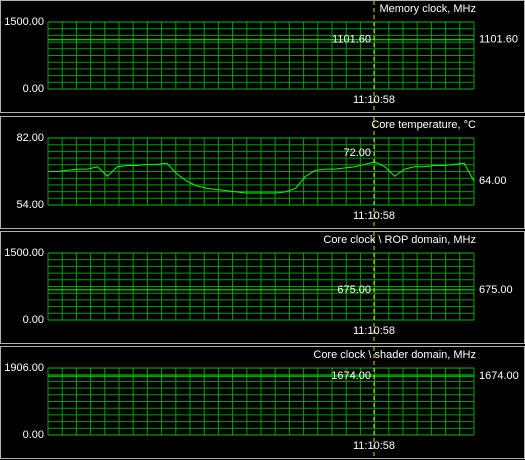 The height and width of the screenshot is (460, 525). Describe the element at coordinates (24, 368) in the screenshot. I see `y-tick-label: 1906.00` at that location.